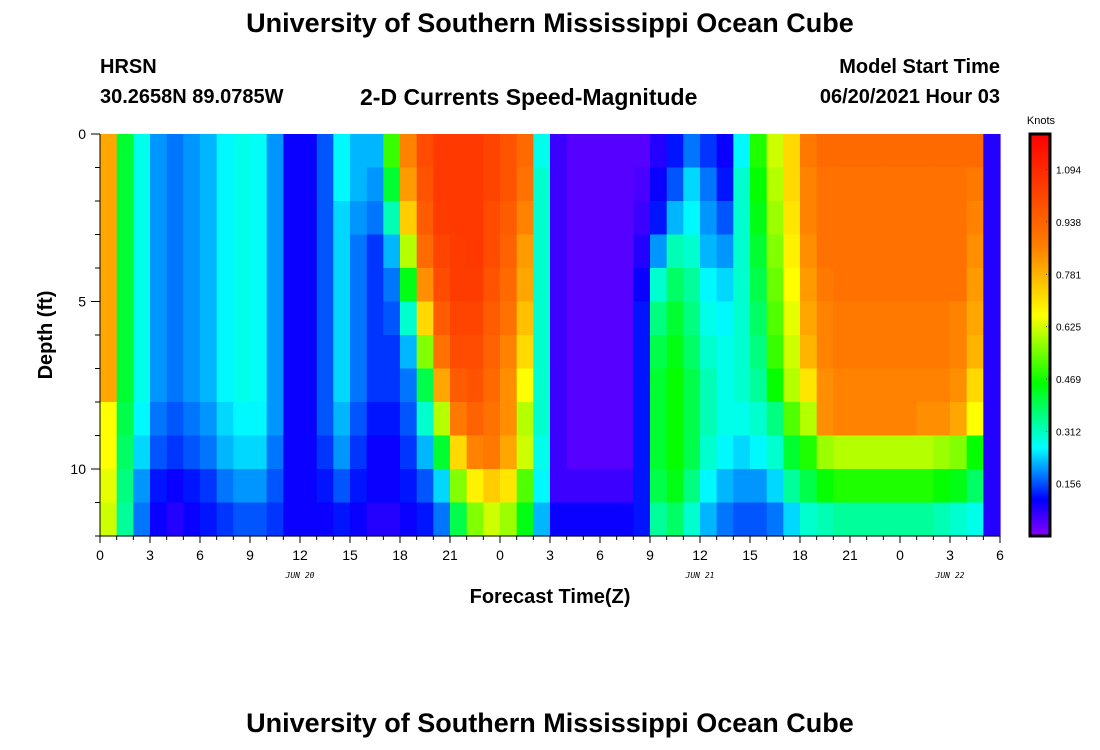 The image size is (1100, 750). What do you see at coordinates (300, 555) in the screenshot?
I see `x-tick-label: 12` at bounding box center [300, 555].